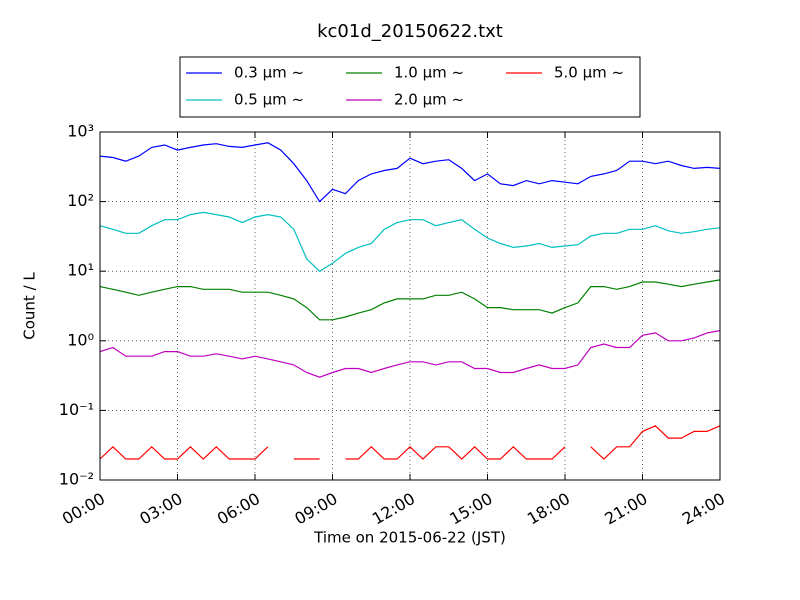 The image size is (800, 600). I want to click on y-tick-label: 10¹, so click(80, 270).